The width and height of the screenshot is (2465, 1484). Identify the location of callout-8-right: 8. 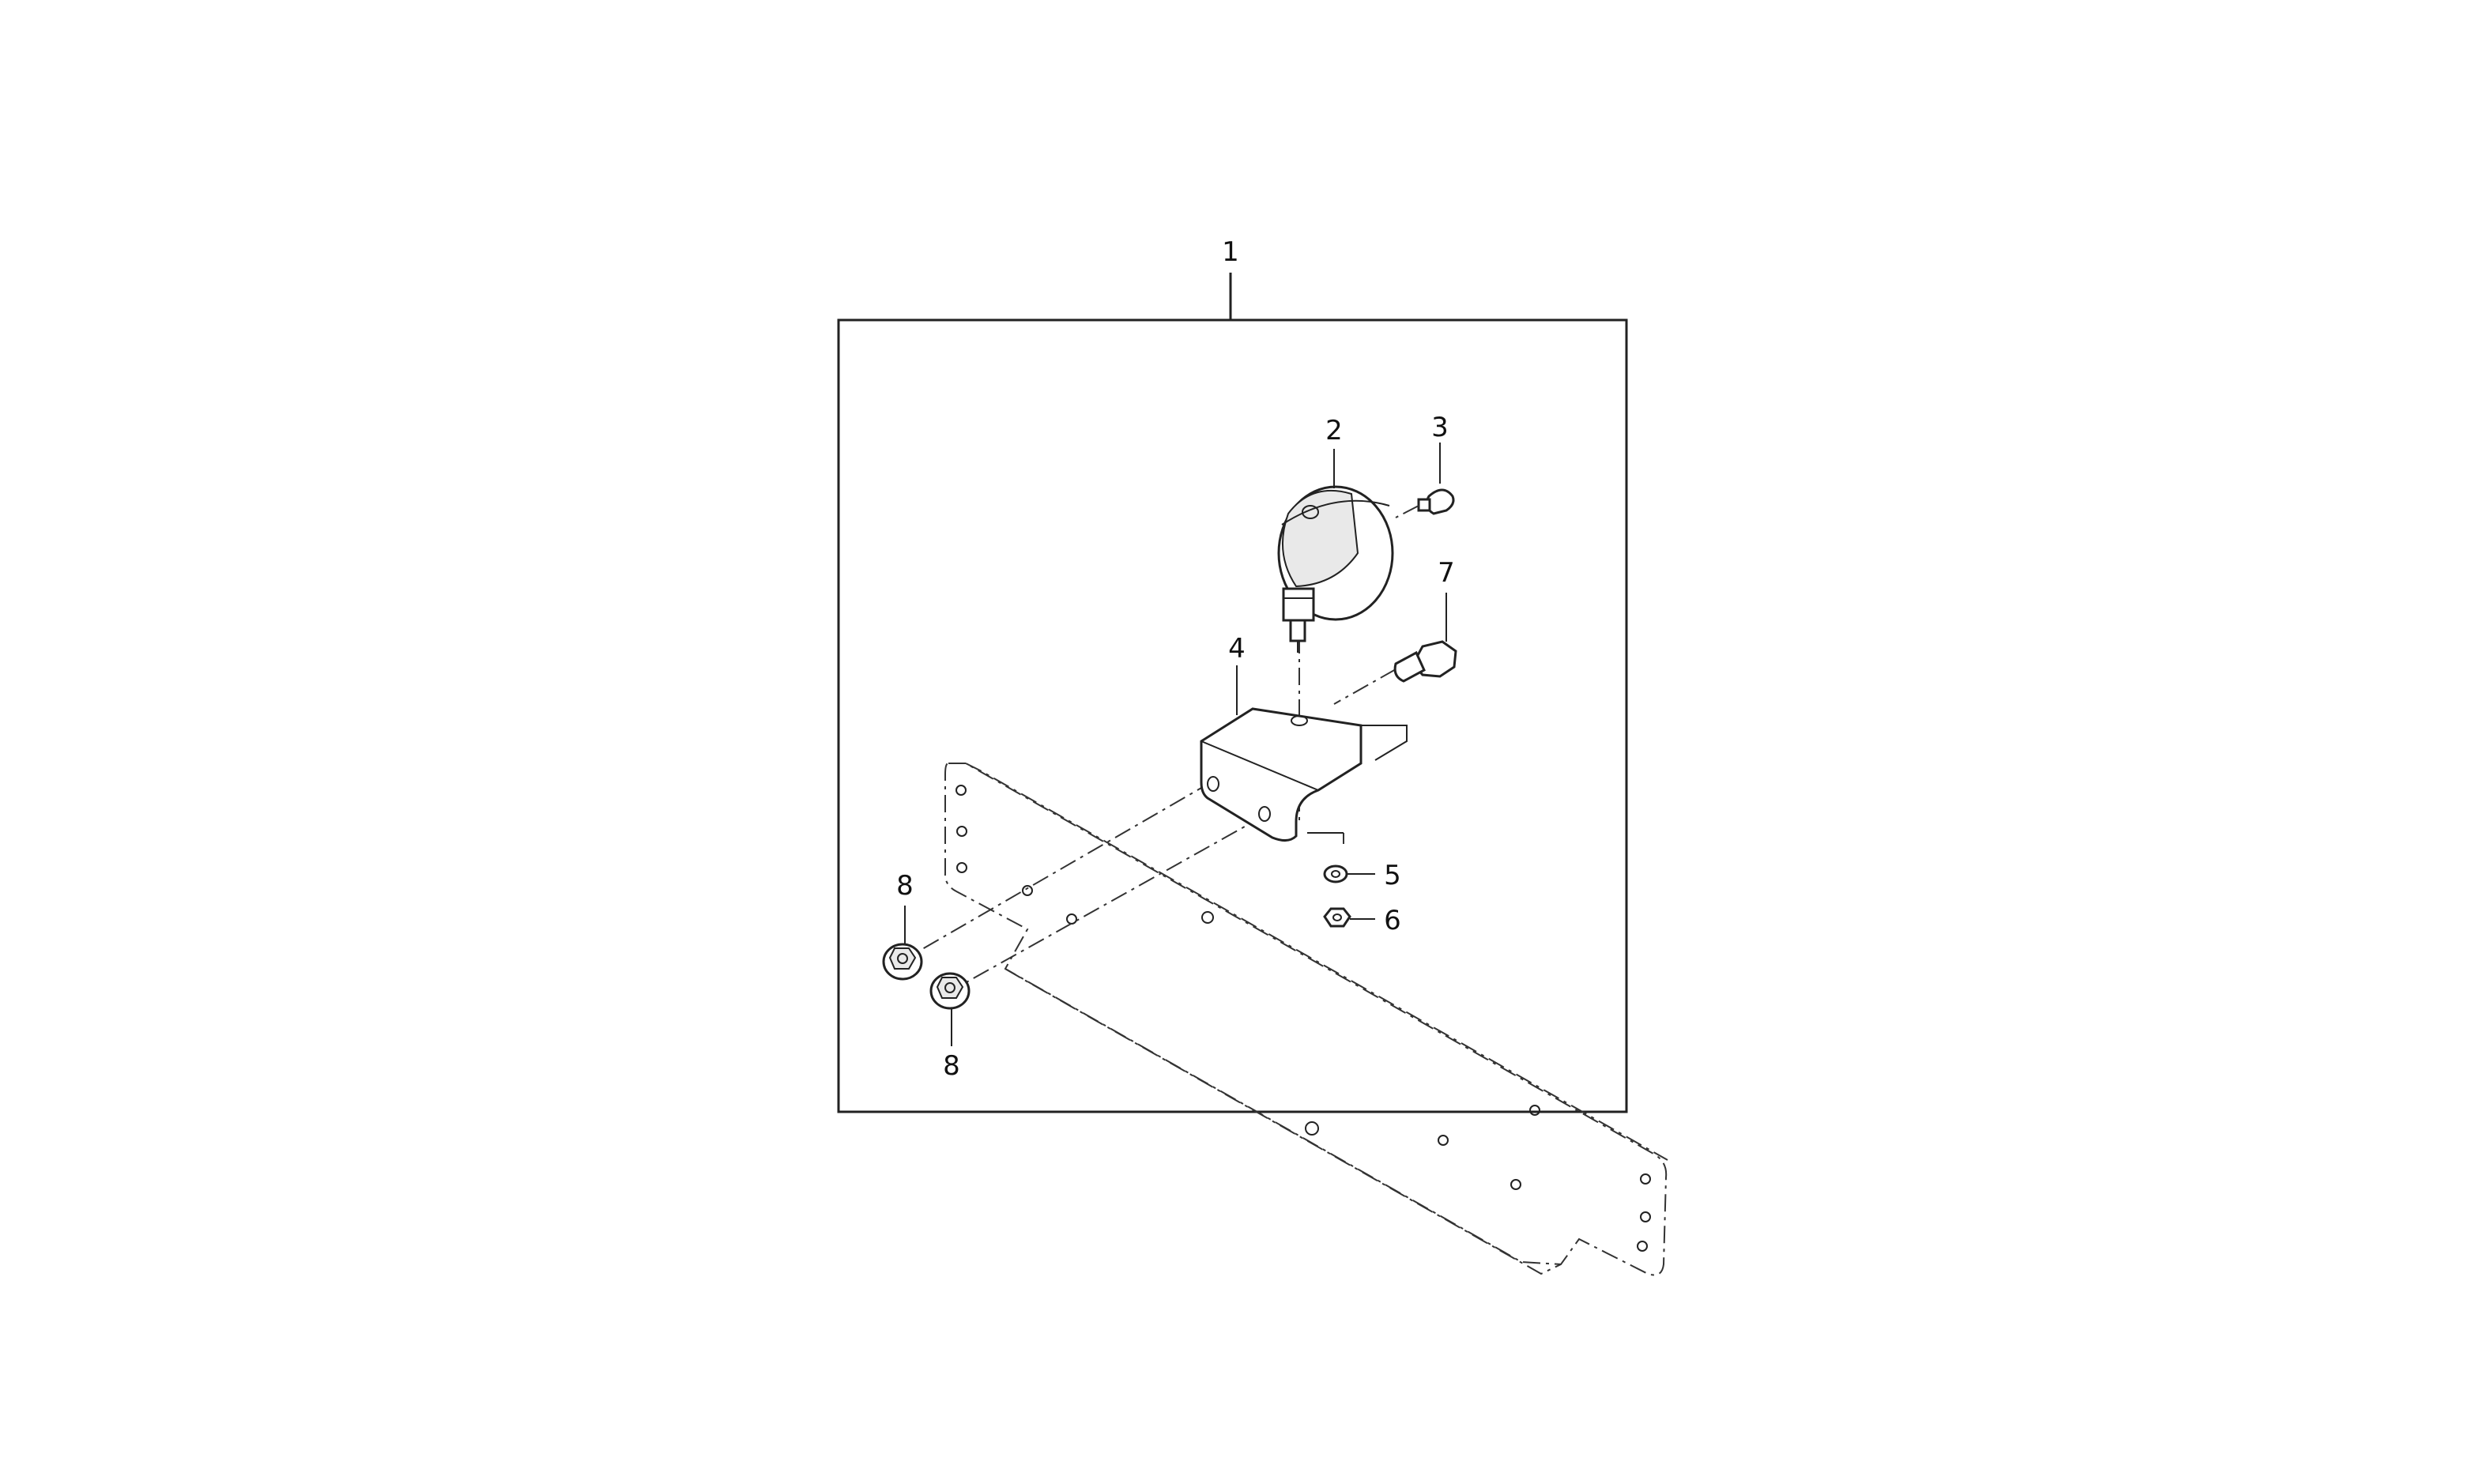
(951, 1066).